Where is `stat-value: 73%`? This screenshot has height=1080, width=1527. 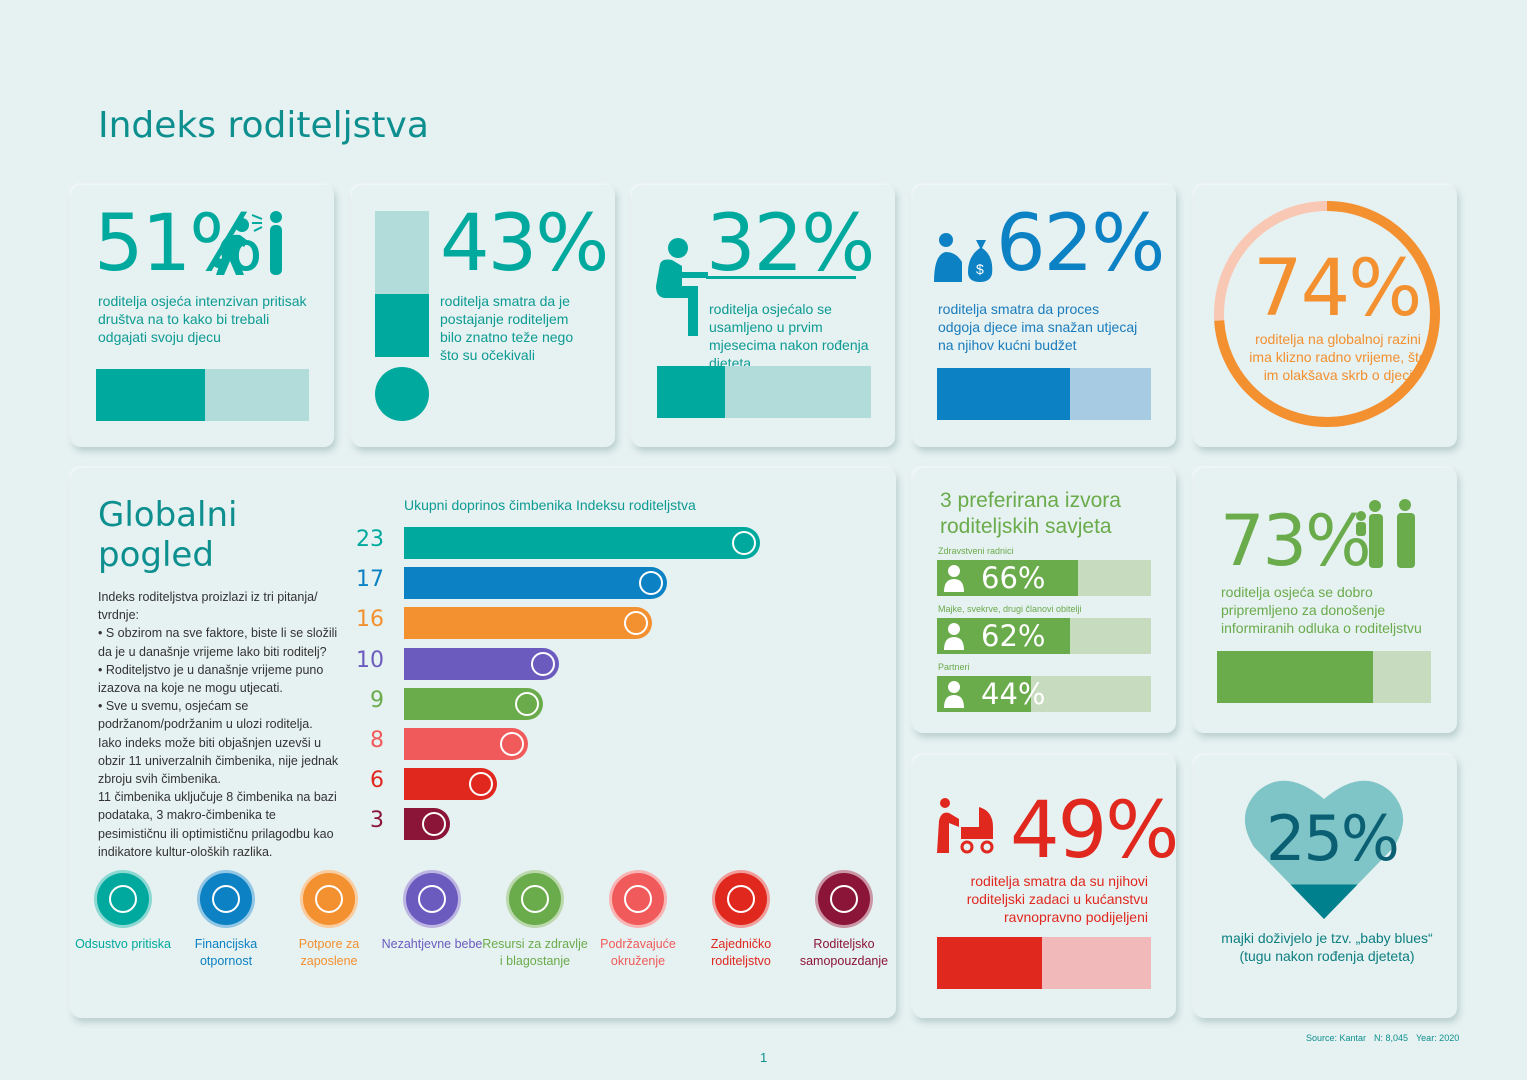 stat-value: 73% is located at coordinates (1296, 541).